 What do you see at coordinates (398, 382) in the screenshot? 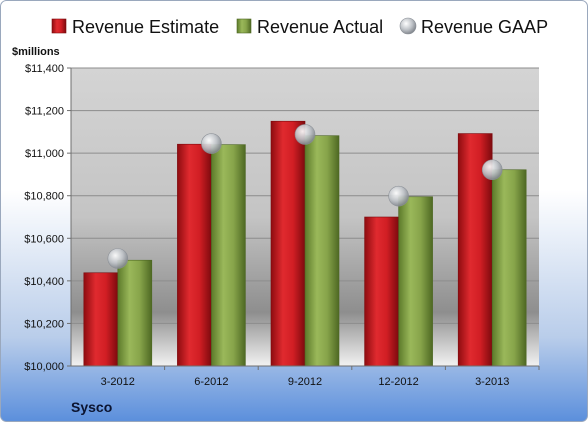
I see `x-tick-label: 12-2012` at bounding box center [398, 382].